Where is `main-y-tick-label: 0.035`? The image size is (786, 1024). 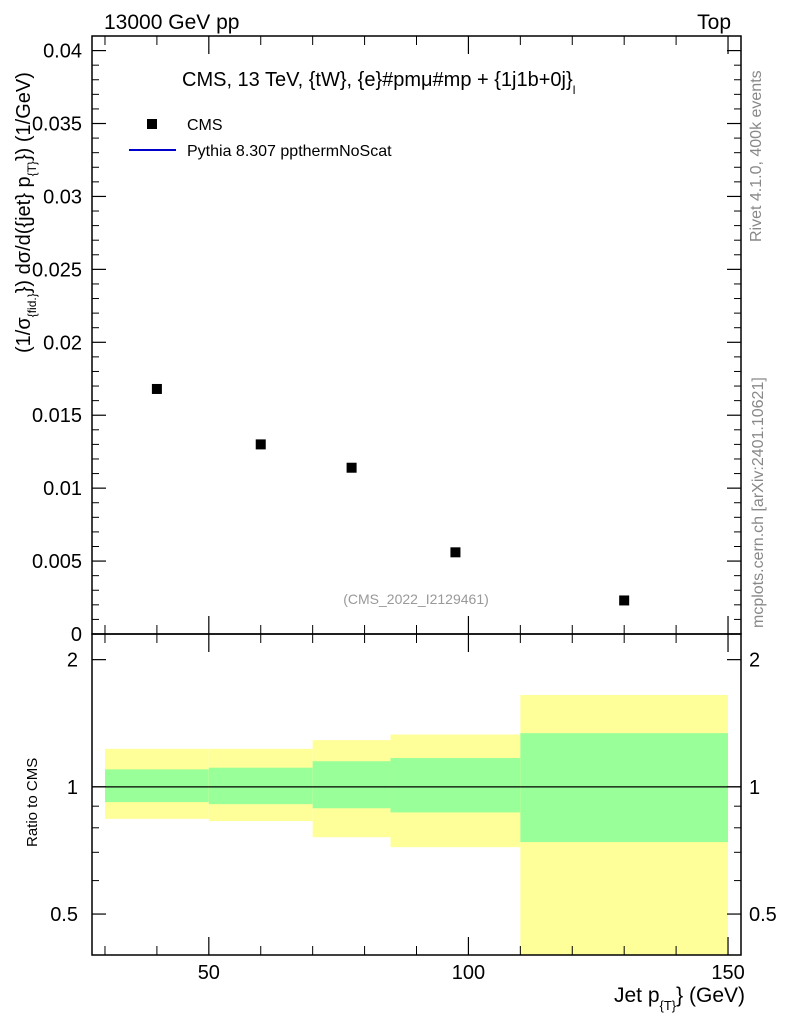 main-y-tick-label: 0.035 is located at coordinates (57, 125).